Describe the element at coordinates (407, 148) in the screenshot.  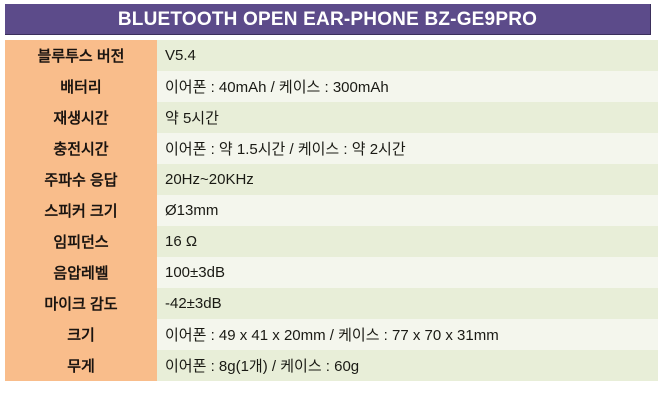
I see `spec-value-charging-time: 이어폰 : 약 1.5시간 / 케이스 : 약 2시간` at that location.